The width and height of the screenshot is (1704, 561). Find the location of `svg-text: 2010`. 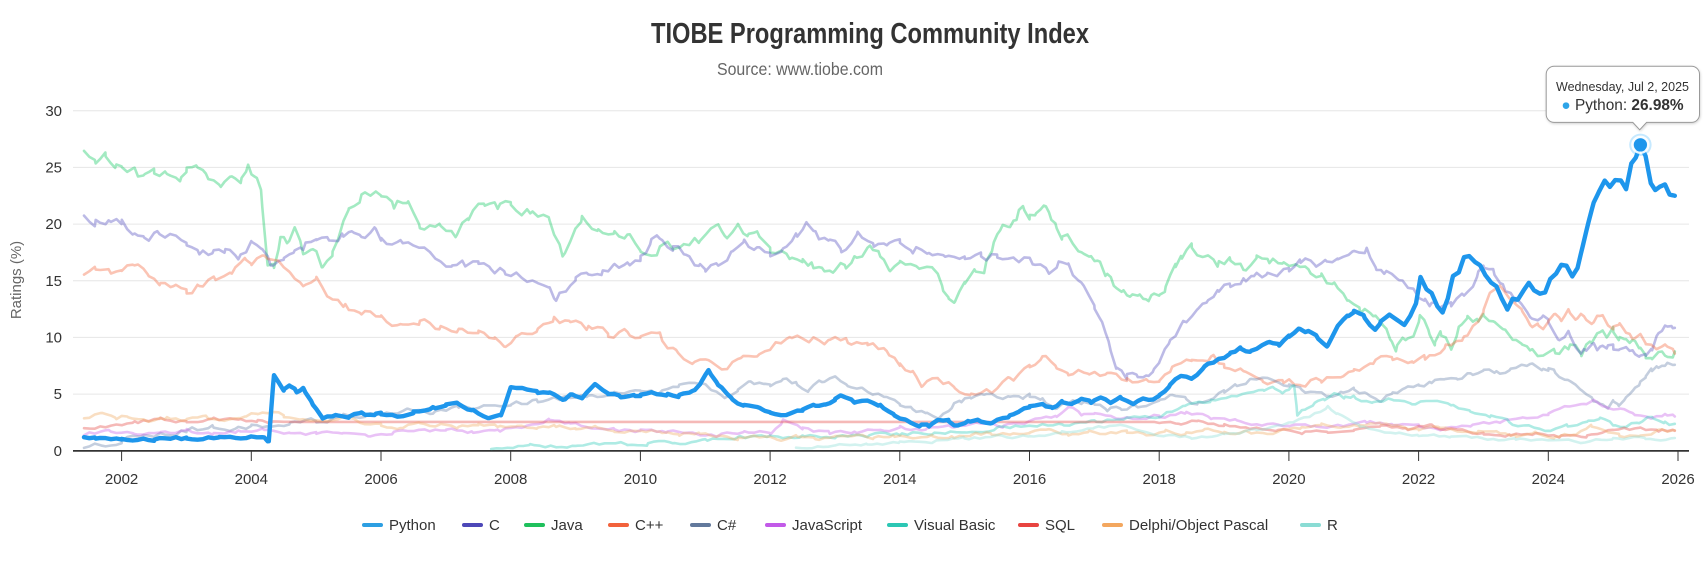

svg-text: 2010 is located at coordinates (640, 479).